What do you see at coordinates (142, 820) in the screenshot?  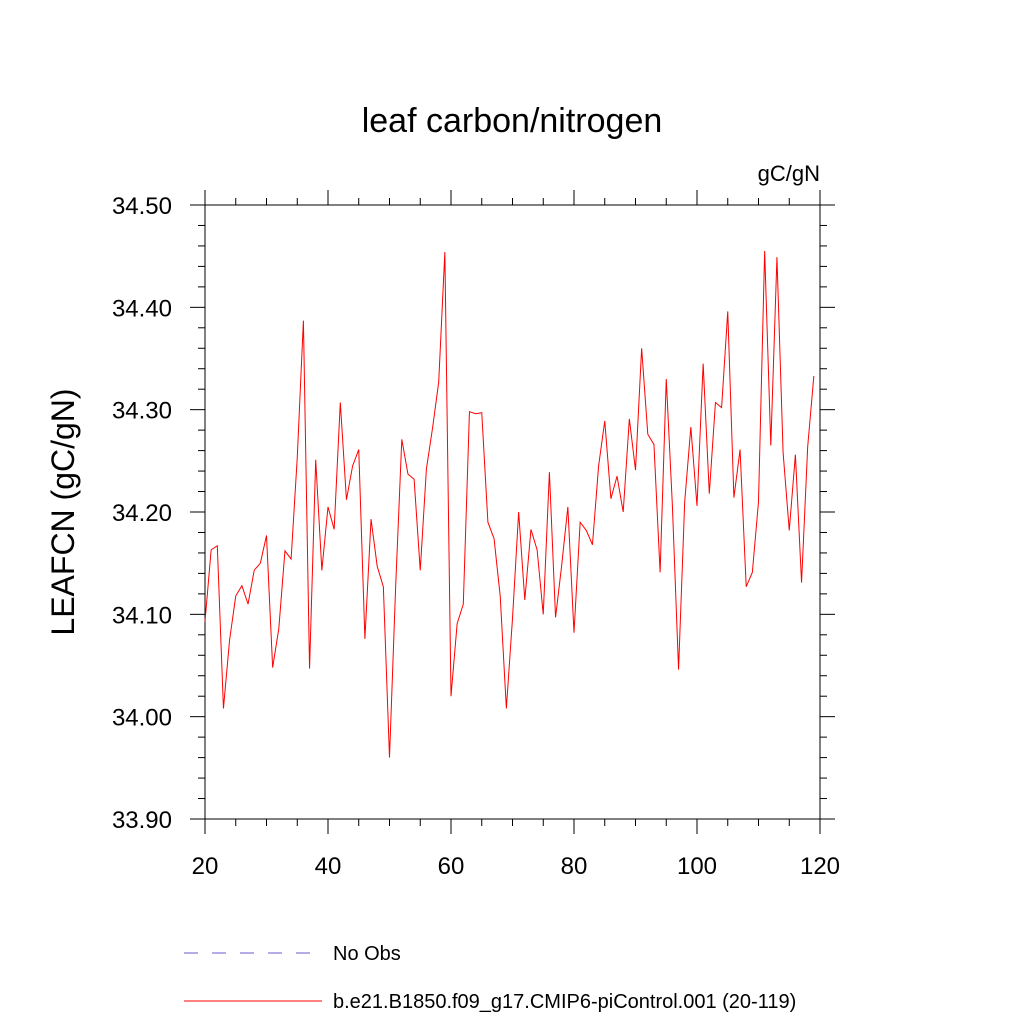 I see `y-tick-label: 33.90` at bounding box center [142, 820].